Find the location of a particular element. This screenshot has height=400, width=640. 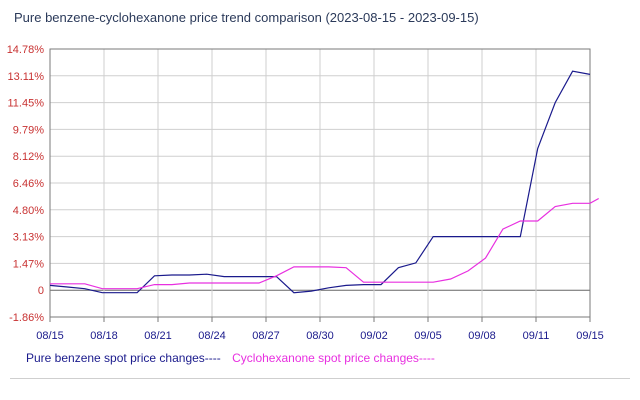

x-tick-label: 09/05 is located at coordinates (428, 336).